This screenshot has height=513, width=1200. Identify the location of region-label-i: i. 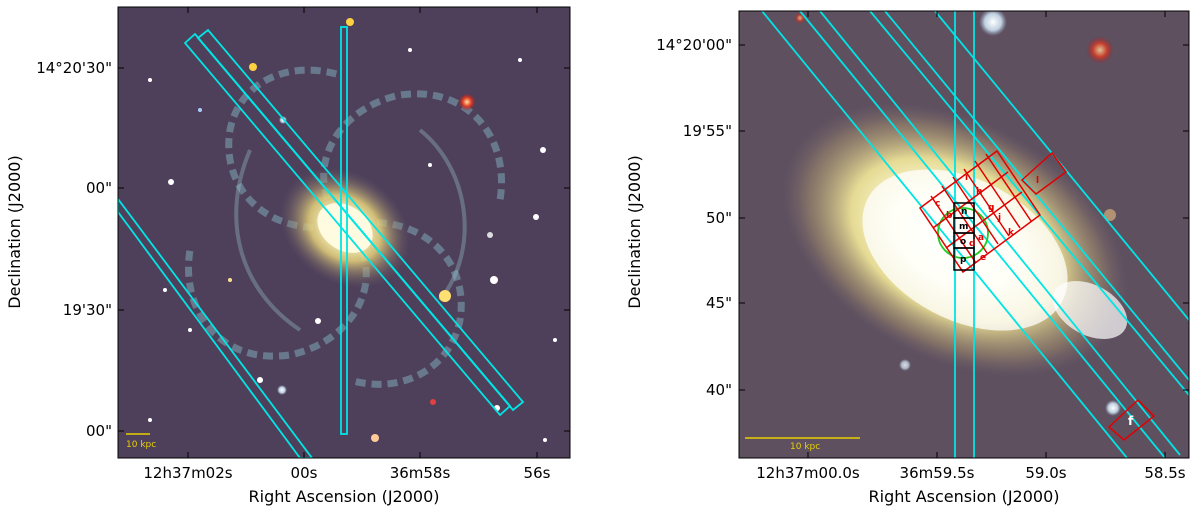
(966, 178).